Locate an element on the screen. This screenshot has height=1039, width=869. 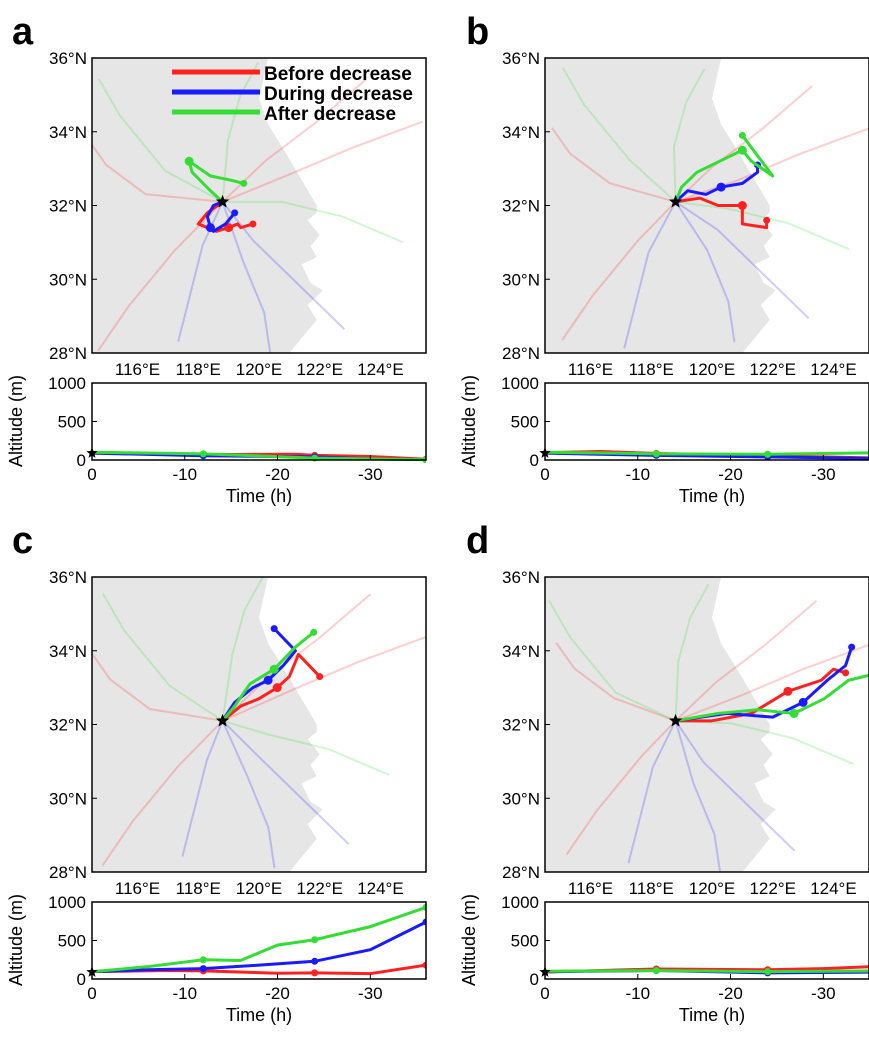
altitude-line-after is located at coordinates (707, 453).